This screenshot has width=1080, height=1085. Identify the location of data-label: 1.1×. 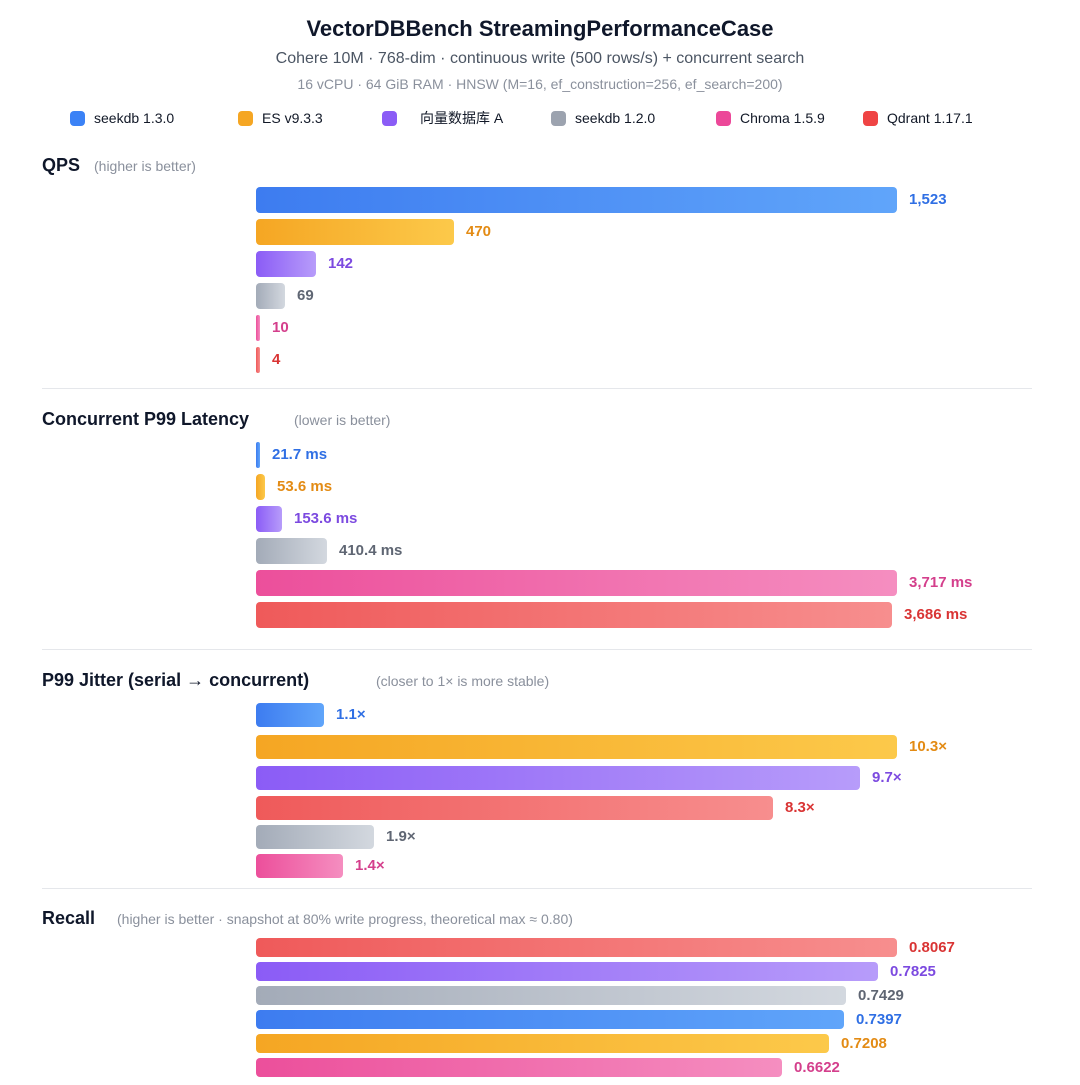
(351, 714).